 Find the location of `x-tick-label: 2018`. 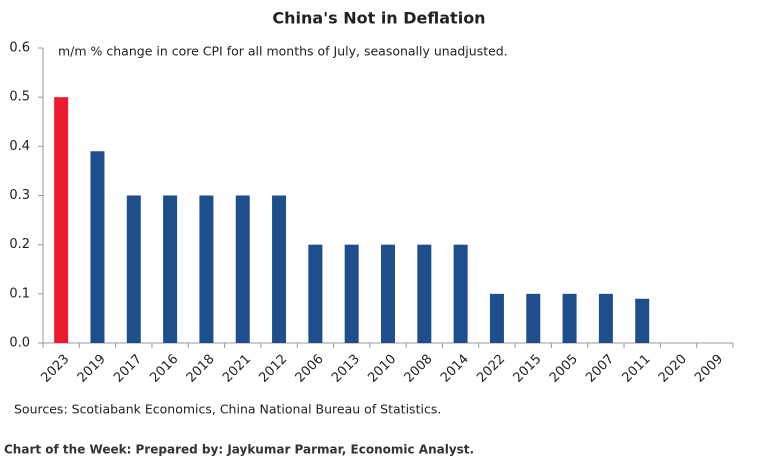

x-tick-label: 2018 is located at coordinates (201, 369).